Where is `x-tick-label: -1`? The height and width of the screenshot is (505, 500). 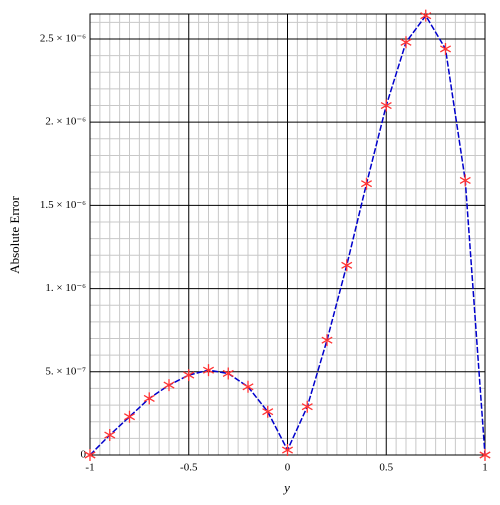 x-tick-label: -1 is located at coordinates (89, 468).